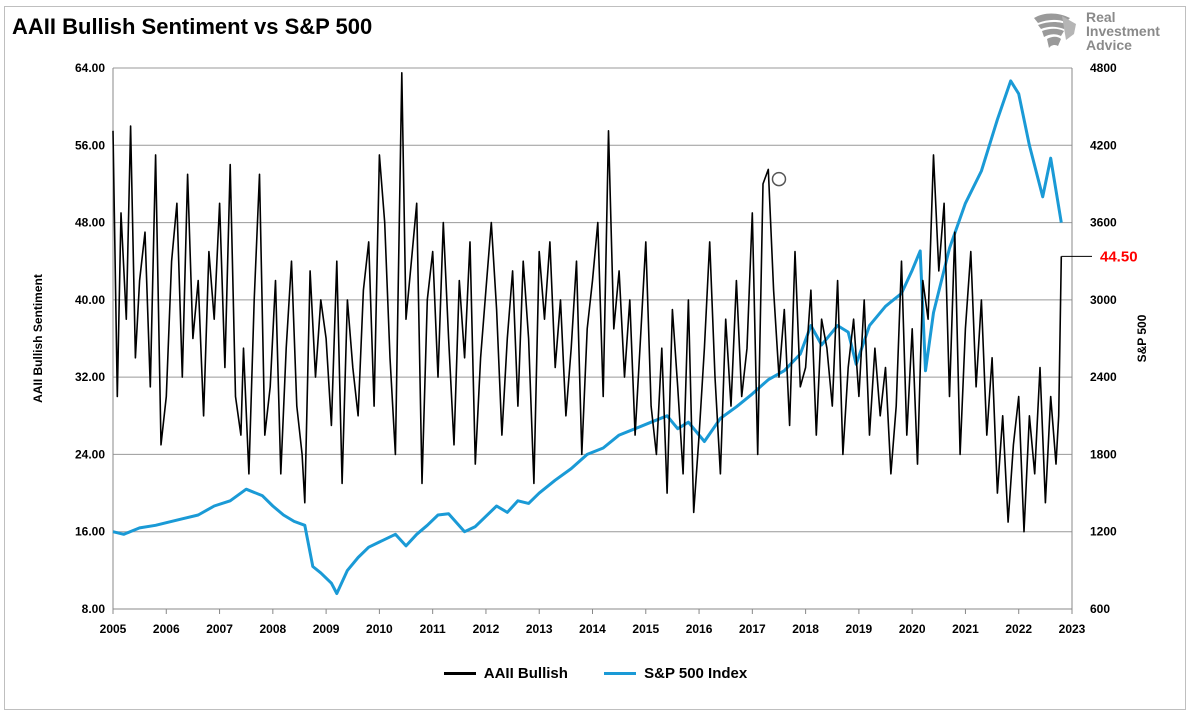 The width and height of the screenshot is (1191, 716). I want to click on x-tick-label: 2015, so click(645, 629).